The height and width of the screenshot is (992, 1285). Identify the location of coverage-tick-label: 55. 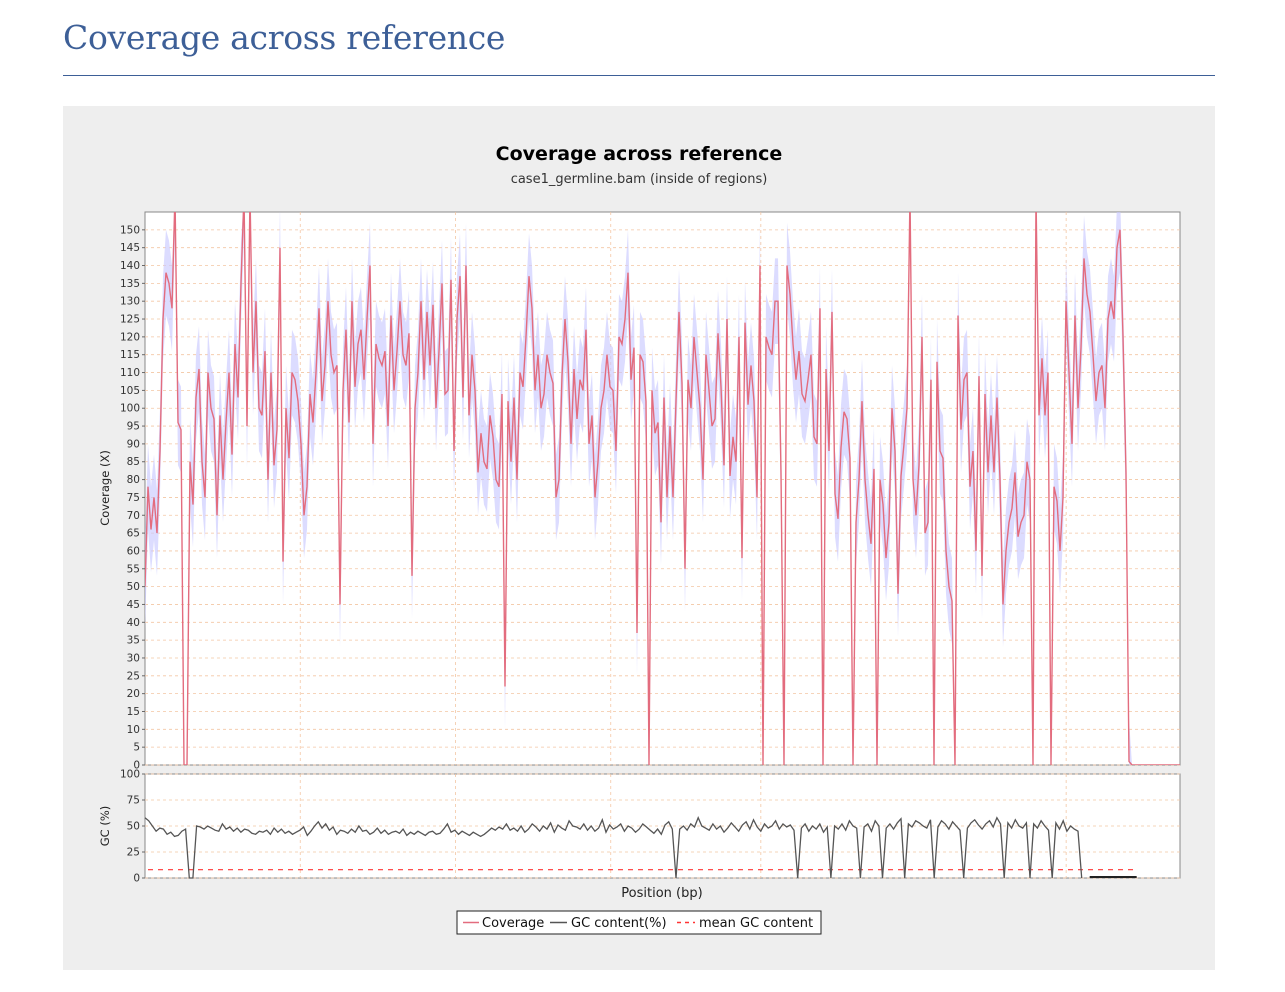
(133, 569).